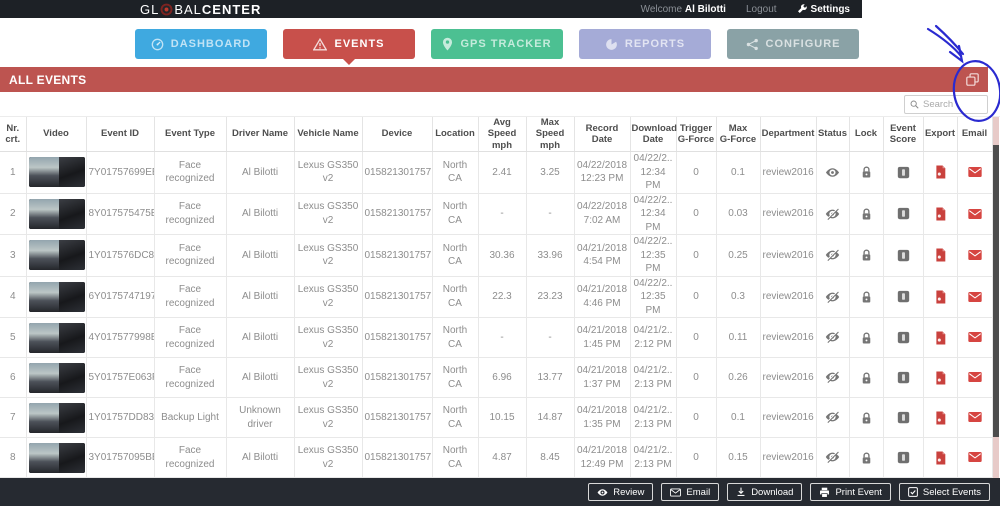  I want to click on search-input, so click(952, 104).